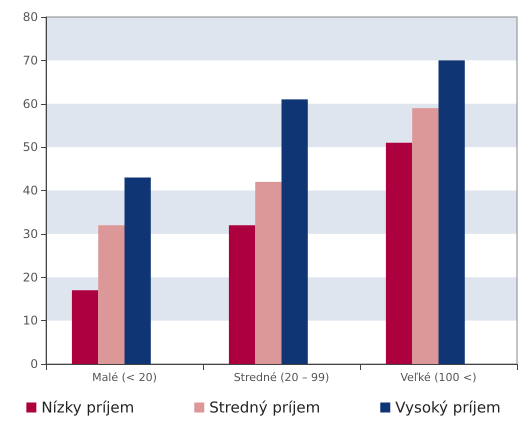 The width and height of the screenshot is (527, 428). What do you see at coordinates (124, 377) in the screenshot?
I see `x-tick-label: Malé (< 20)` at bounding box center [124, 377].